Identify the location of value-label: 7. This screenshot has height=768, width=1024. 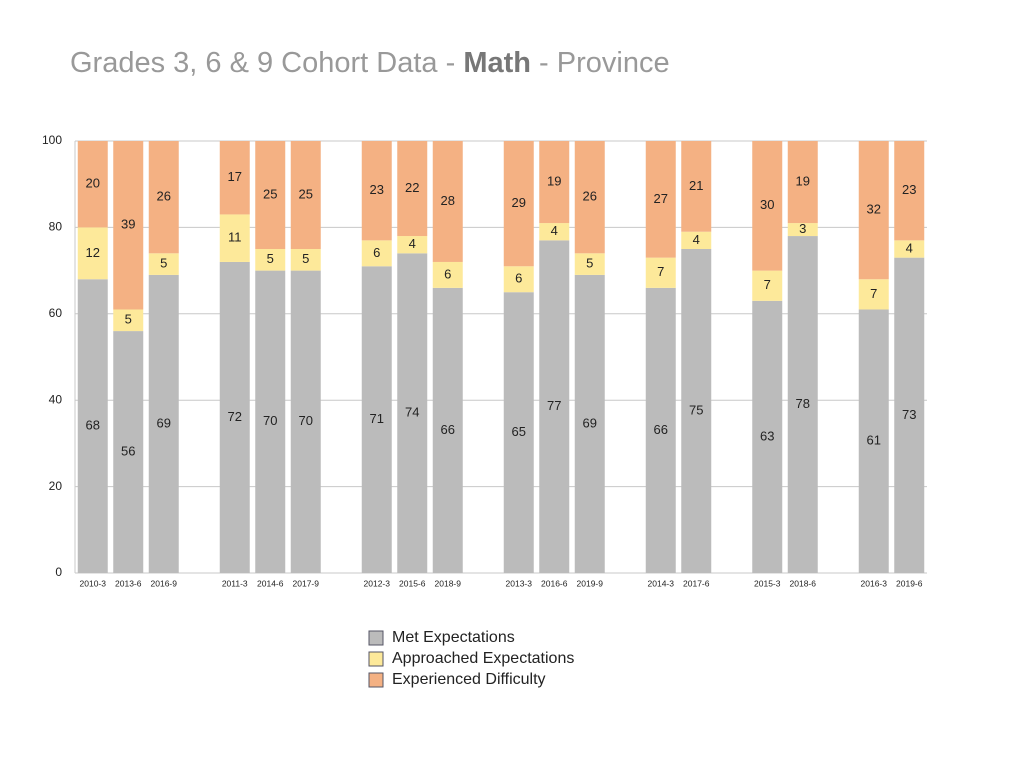
(873, 293).